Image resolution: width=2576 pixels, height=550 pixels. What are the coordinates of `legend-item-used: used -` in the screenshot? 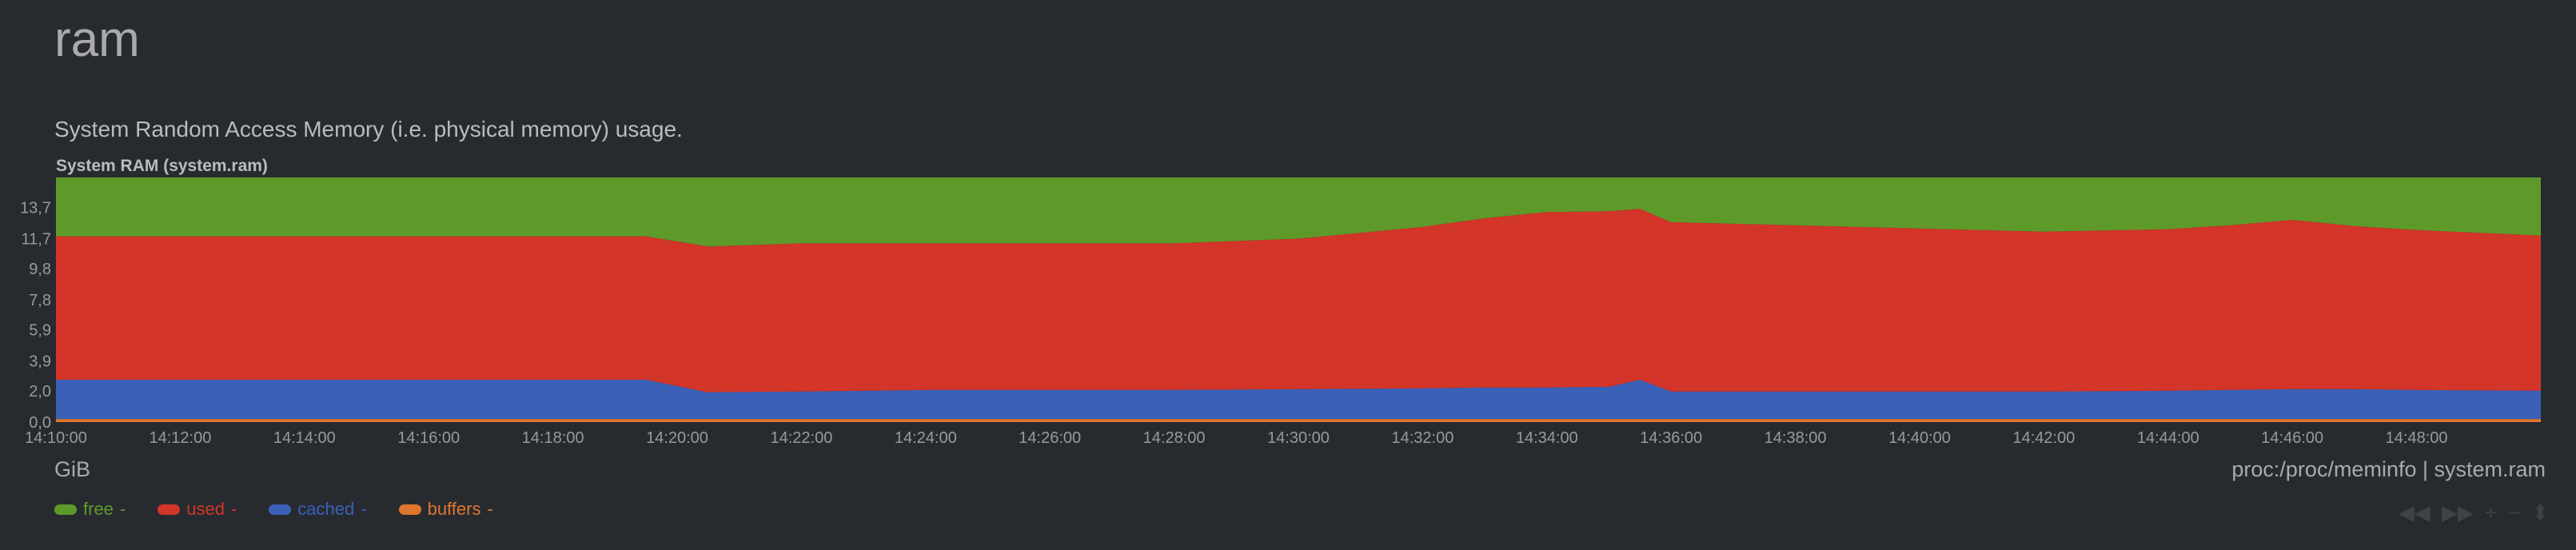 It's located at (197, 509).